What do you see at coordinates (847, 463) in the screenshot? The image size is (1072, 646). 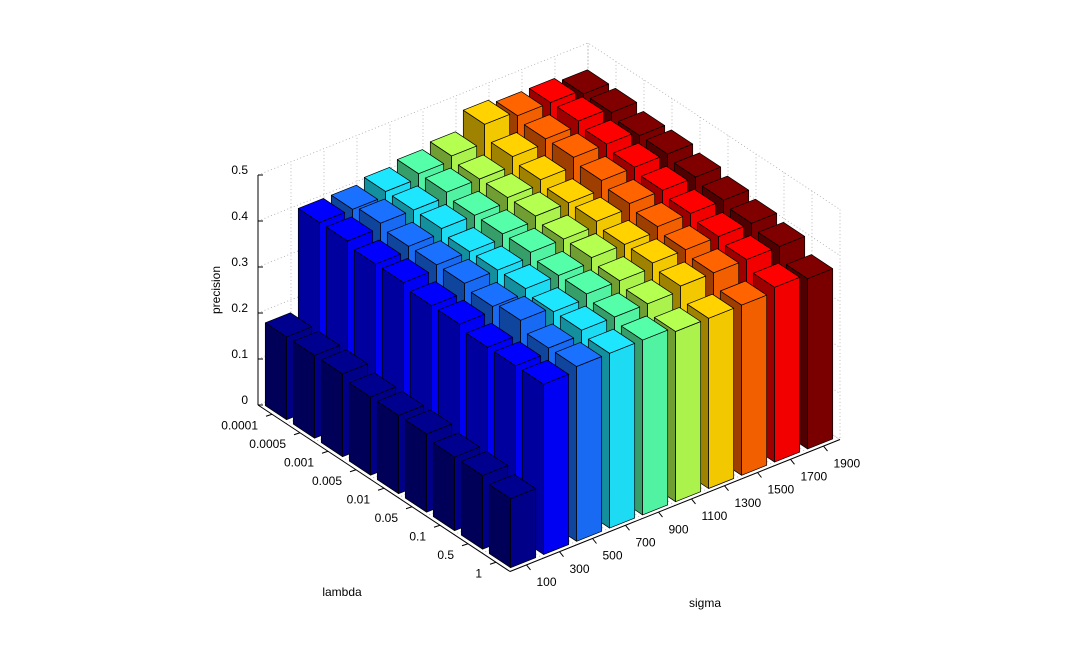 I see `depth-tick-label: 1900` at bounding box center [847, 463].